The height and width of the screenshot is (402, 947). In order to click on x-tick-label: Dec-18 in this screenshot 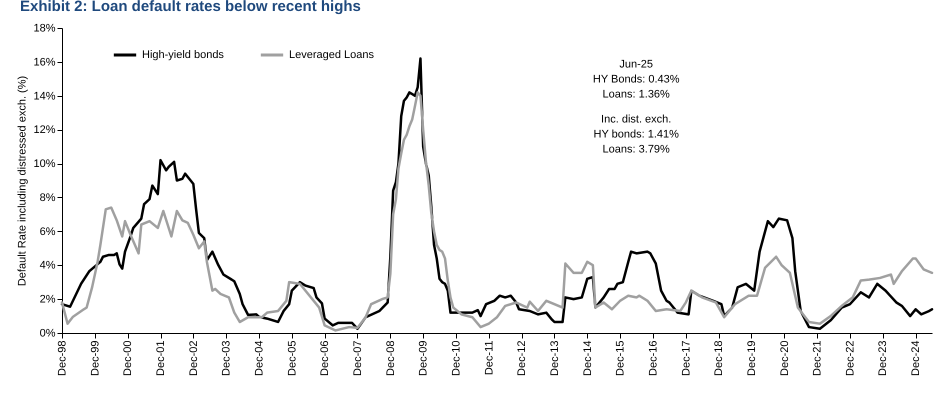, I will do `click(719, 358)`.